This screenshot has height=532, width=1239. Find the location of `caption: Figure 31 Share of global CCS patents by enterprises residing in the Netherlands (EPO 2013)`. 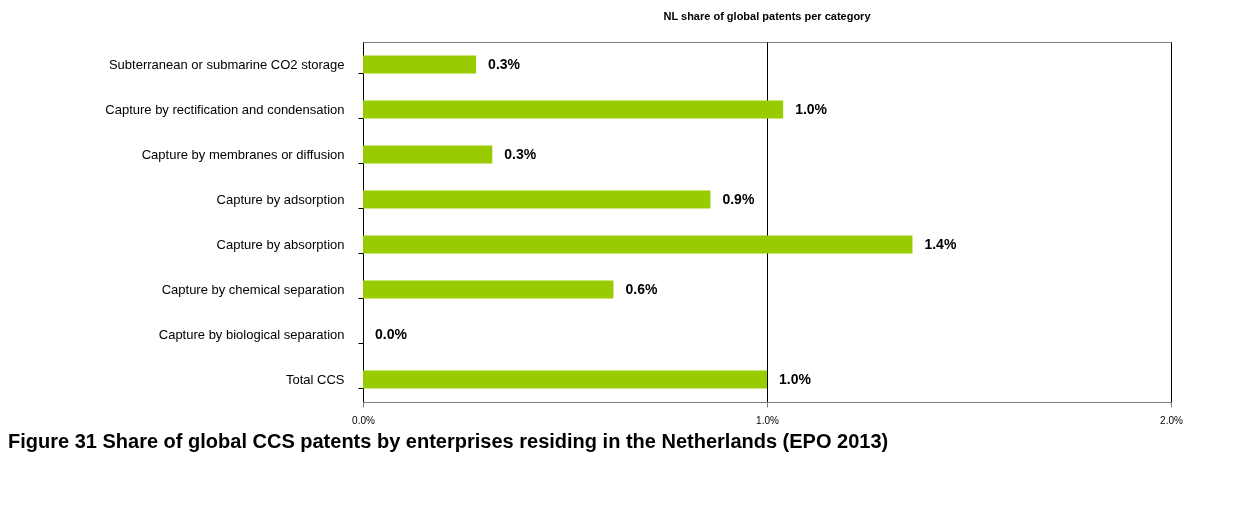

caption: Figure 31 Share of global CCS patents by enterprises residing in the Netherlands (EPO 2013) is located at coordinates (448, 441).